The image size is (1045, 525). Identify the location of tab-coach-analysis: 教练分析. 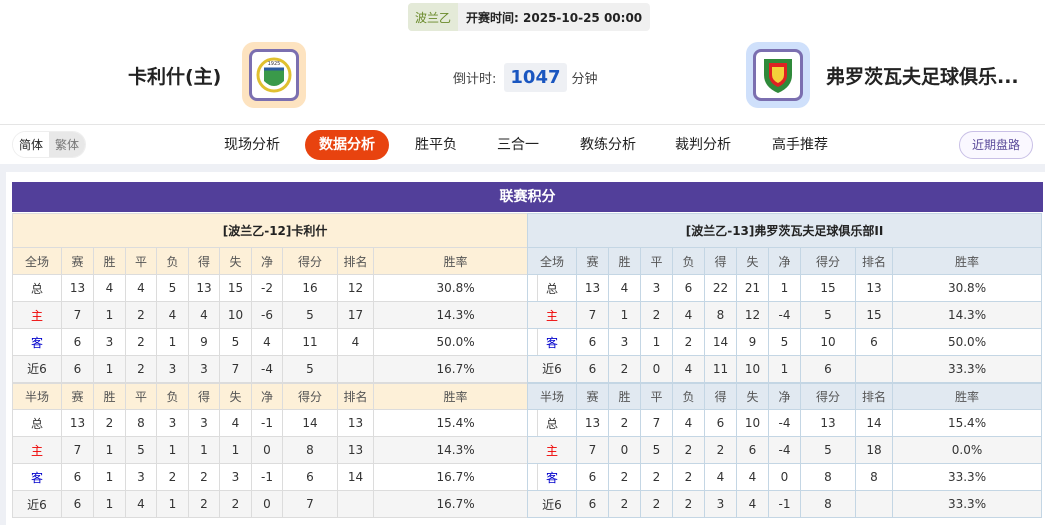
(608, 145).